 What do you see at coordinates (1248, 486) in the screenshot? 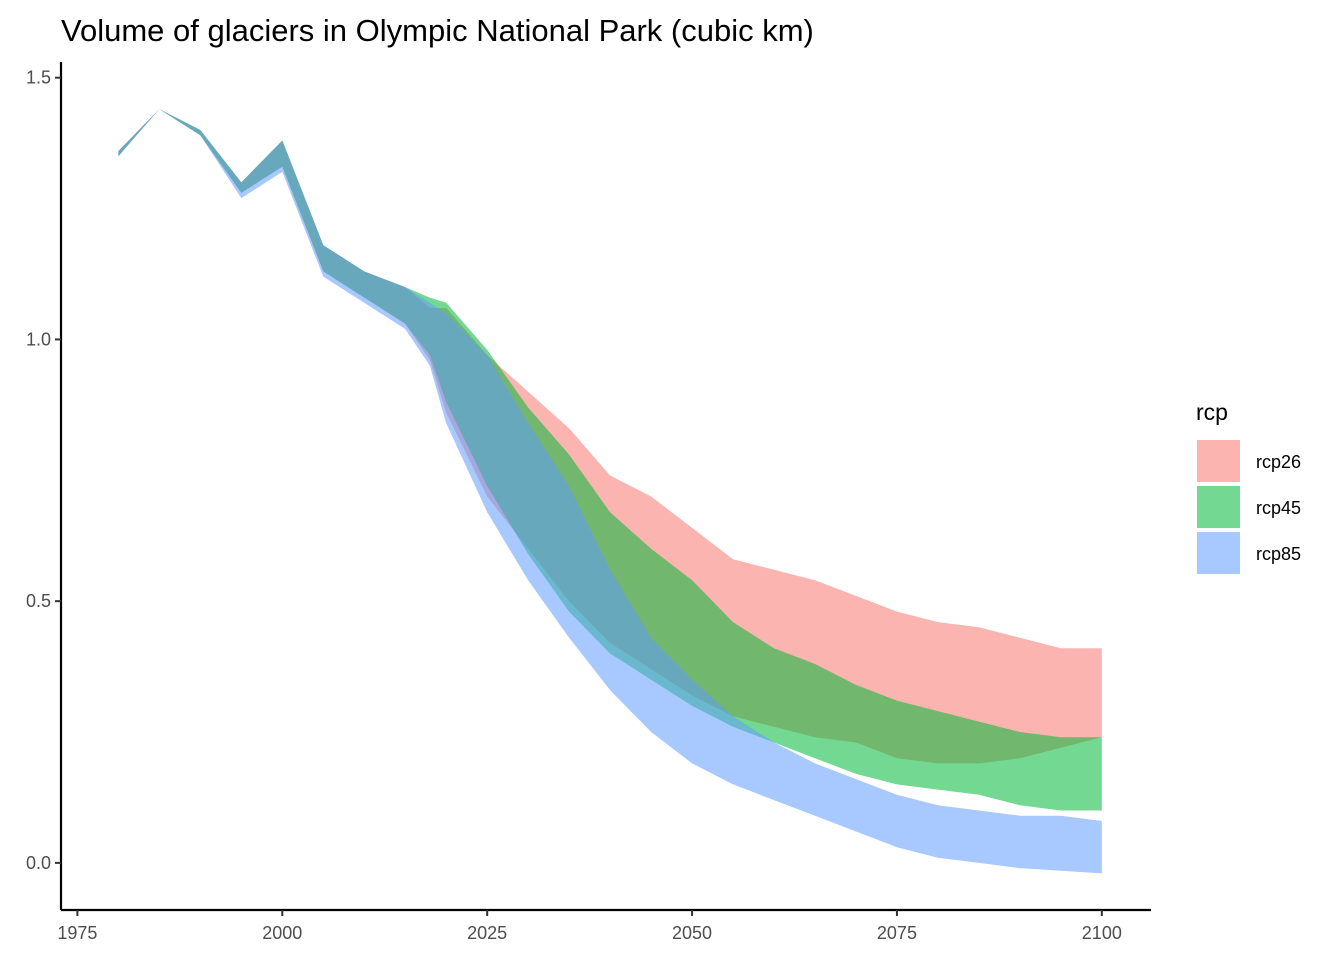
I see `legend: rcp rcp26 rcp45 rcp85` at bounding box center [1248, 486].